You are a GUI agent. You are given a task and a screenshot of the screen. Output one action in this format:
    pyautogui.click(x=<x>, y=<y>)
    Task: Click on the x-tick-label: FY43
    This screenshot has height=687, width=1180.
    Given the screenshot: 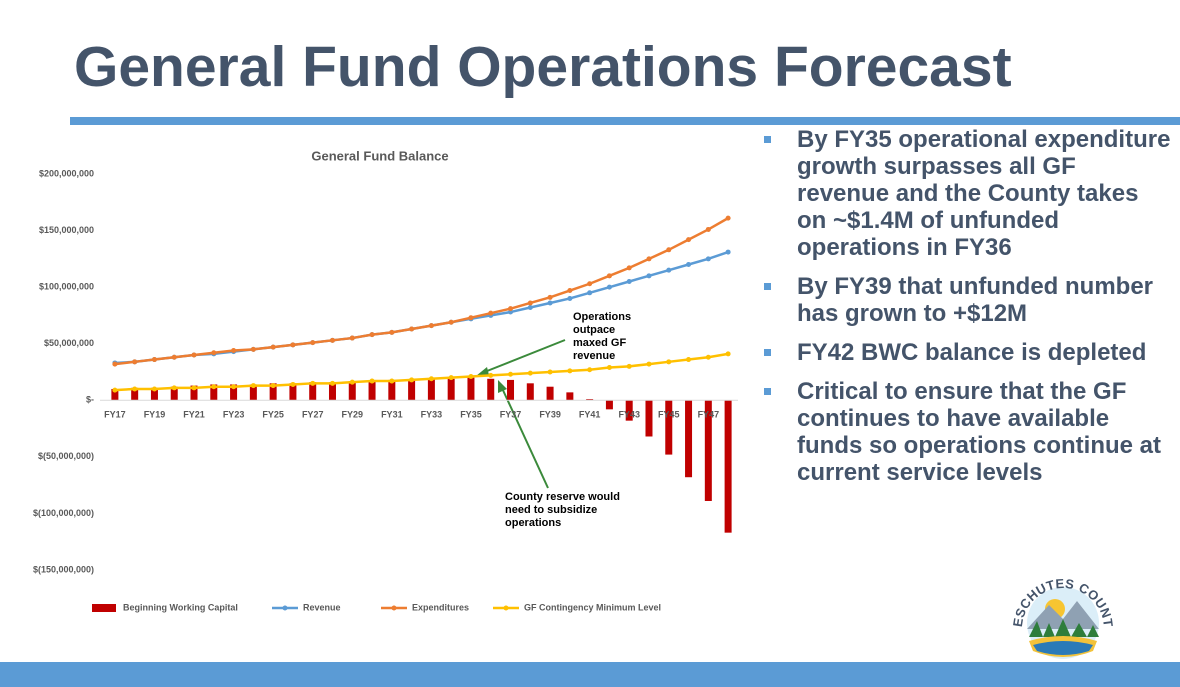 What is the action you would take?
    pyautogui.click(x=629, y=414)
    